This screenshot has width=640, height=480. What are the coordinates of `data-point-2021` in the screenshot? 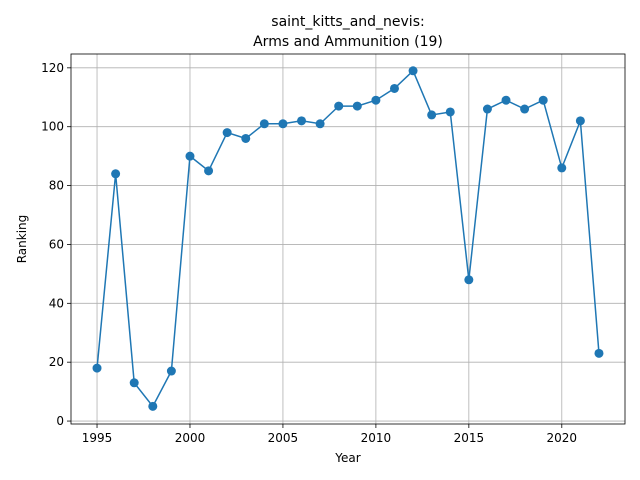 It's located at (580, 121).